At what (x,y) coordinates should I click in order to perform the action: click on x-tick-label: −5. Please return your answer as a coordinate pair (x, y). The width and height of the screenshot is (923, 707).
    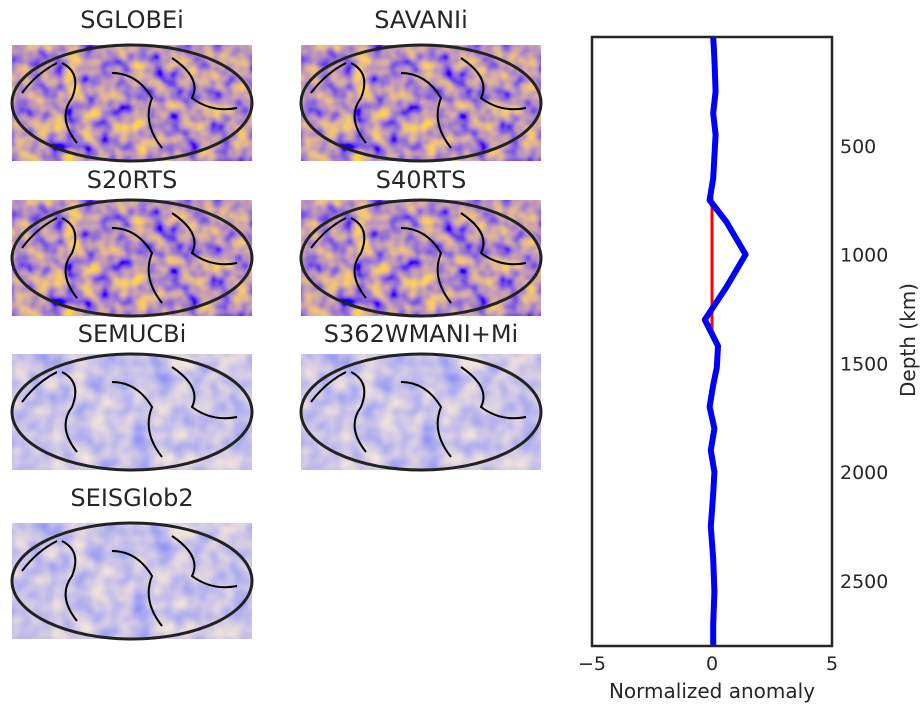
    Looking at the image, I should click on (592, 664).